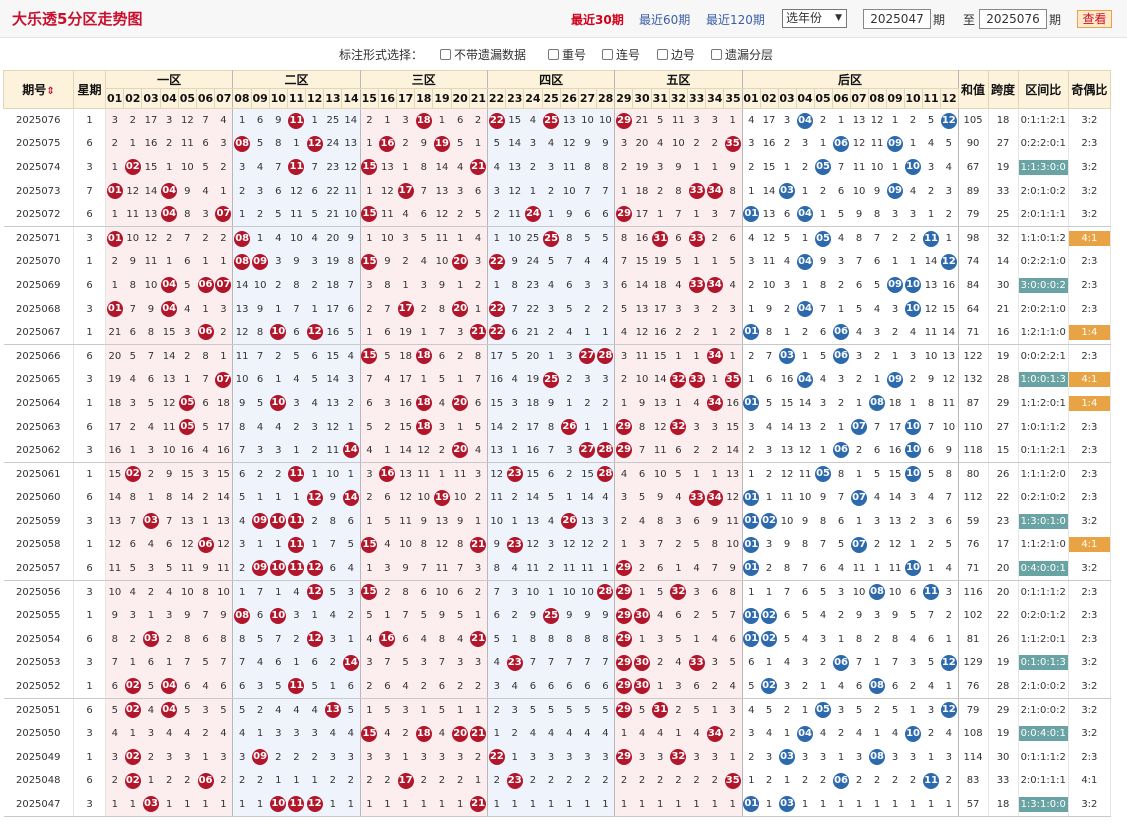 Image resolution: width=1127 pixels, height=828 pixels. Describe the element at coordinates (587, 498) in the screenshot. I see `front-cell-27: 14` at that location.